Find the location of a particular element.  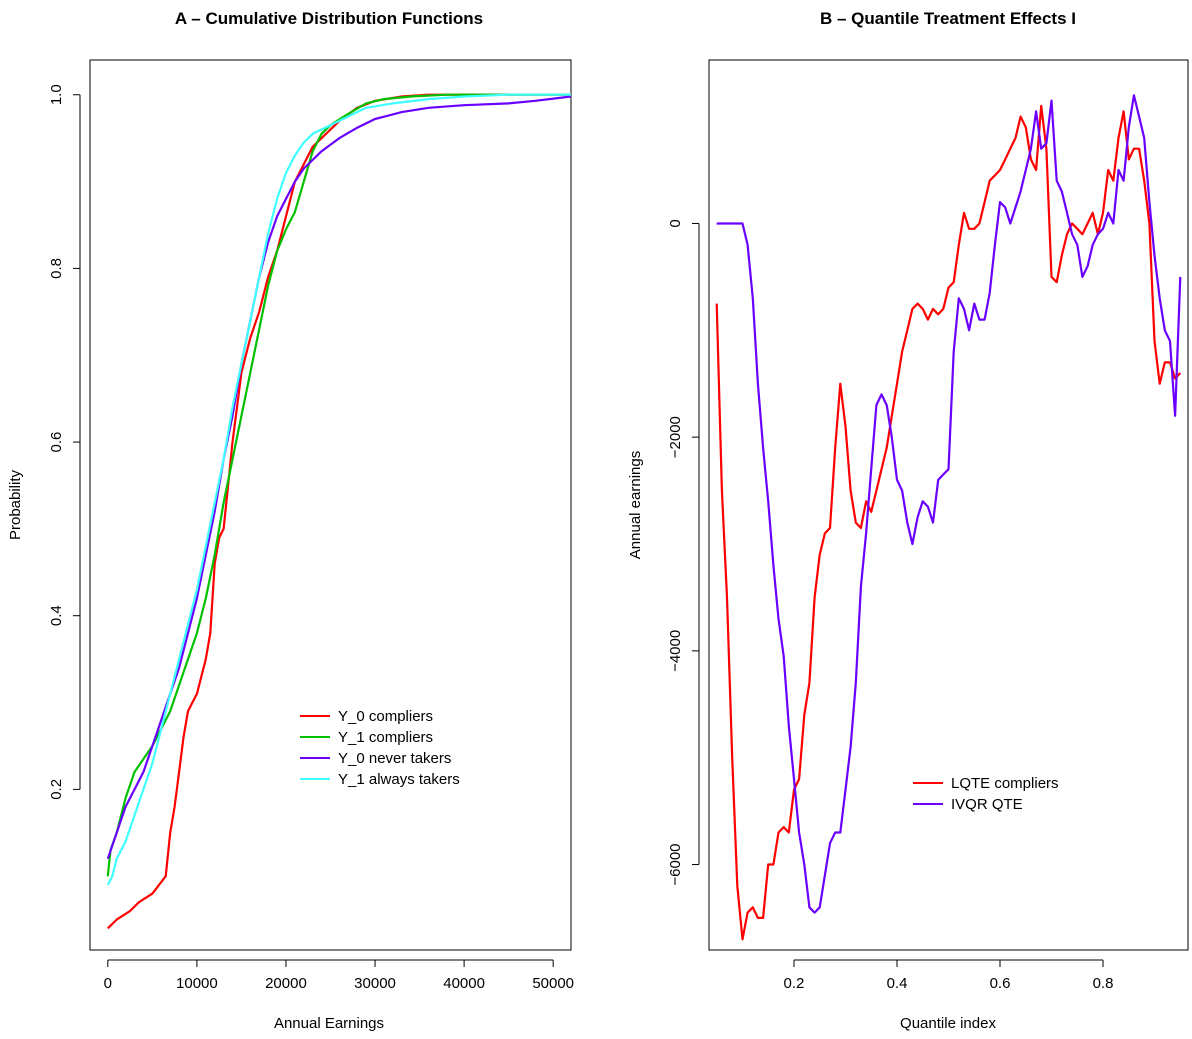

y-tick-label: 0 is located at coordinates (675, 223).